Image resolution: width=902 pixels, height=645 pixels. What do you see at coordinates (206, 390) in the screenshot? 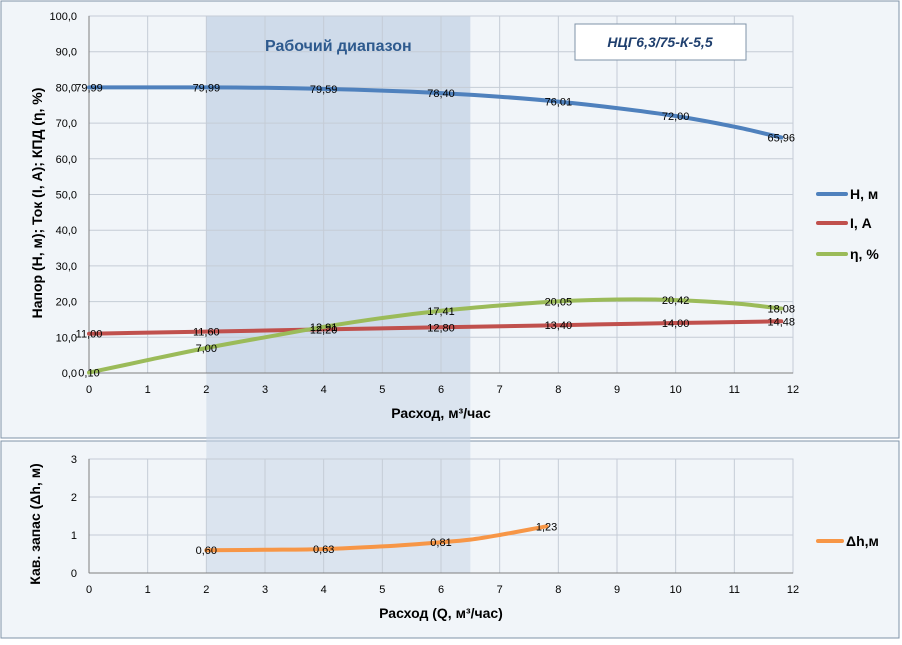
I see `top-x-tick-label: 2` at bounding box center [206, 390].